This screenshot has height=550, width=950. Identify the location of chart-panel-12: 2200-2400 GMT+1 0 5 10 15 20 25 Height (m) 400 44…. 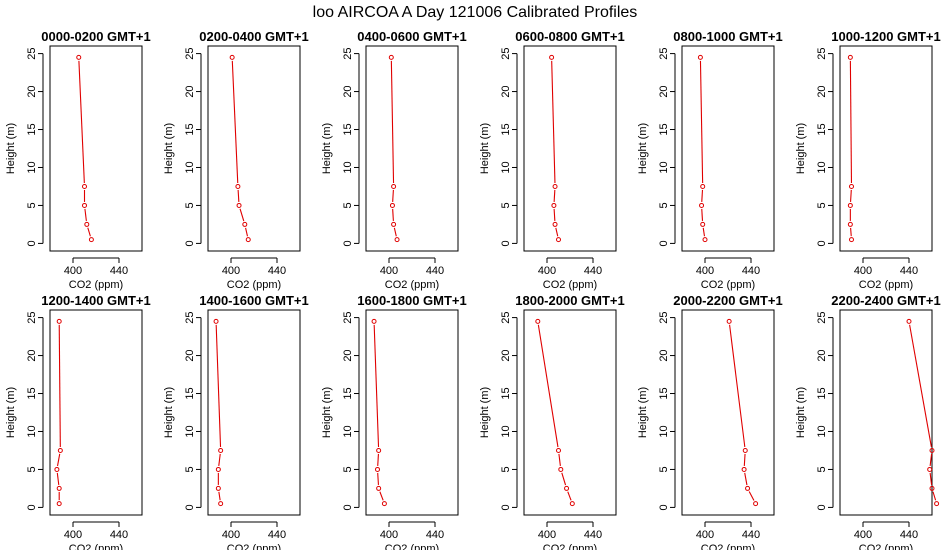
(868, 421).